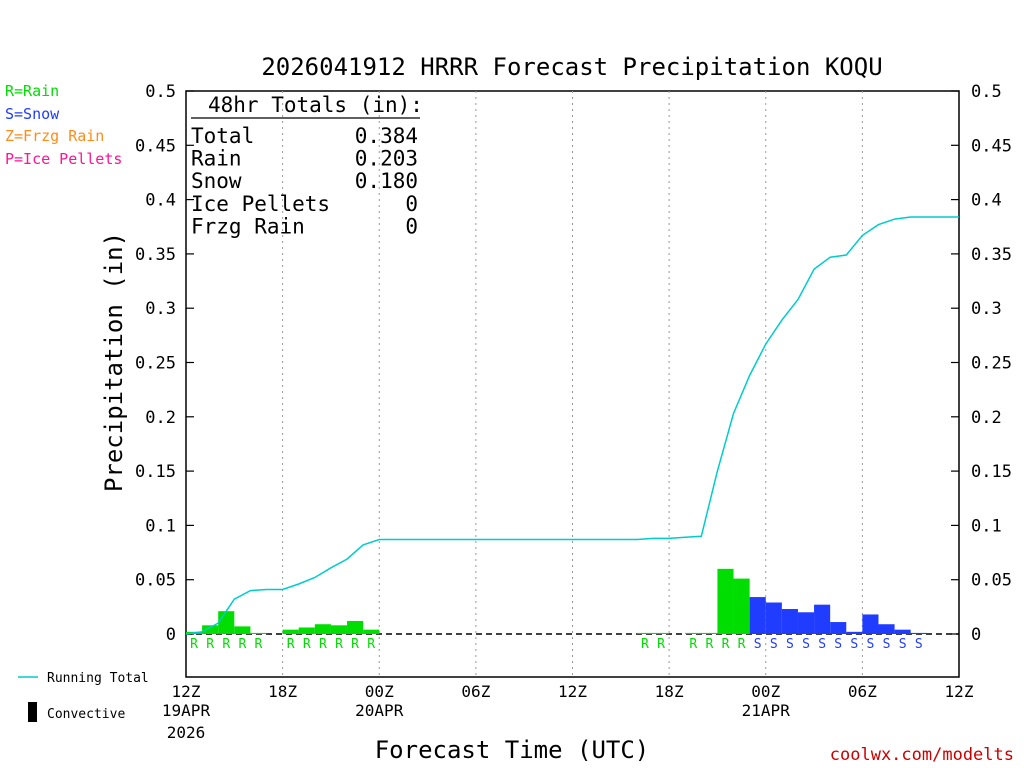  What do you see at coordinates (991, 255) in the screenshot?
I see `y-tick-label-right: 0.35` at bounding box center [991, 255].